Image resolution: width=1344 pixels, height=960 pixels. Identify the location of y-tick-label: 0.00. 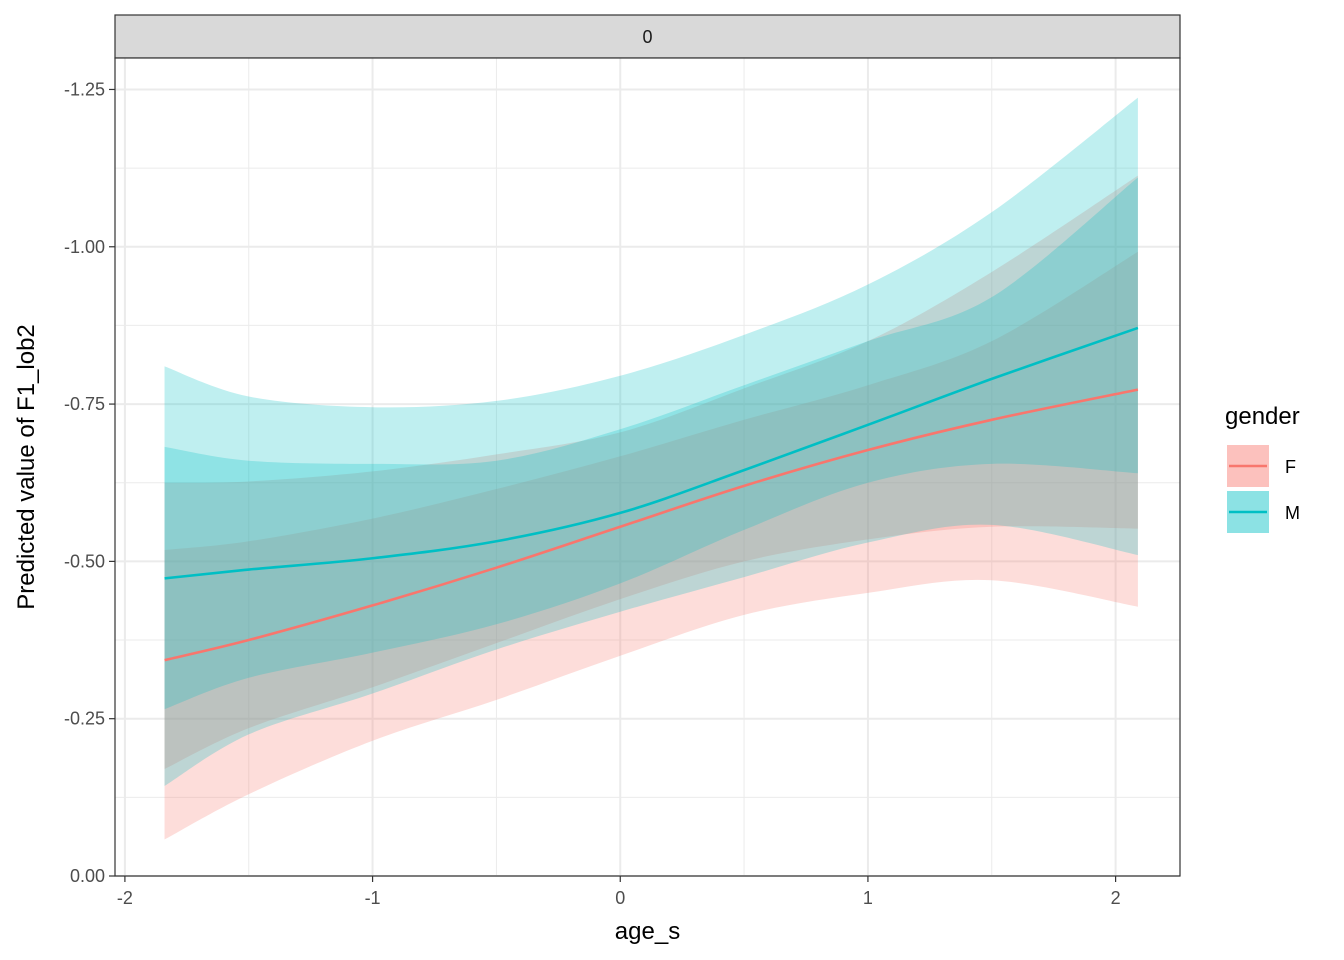
(87, 876).